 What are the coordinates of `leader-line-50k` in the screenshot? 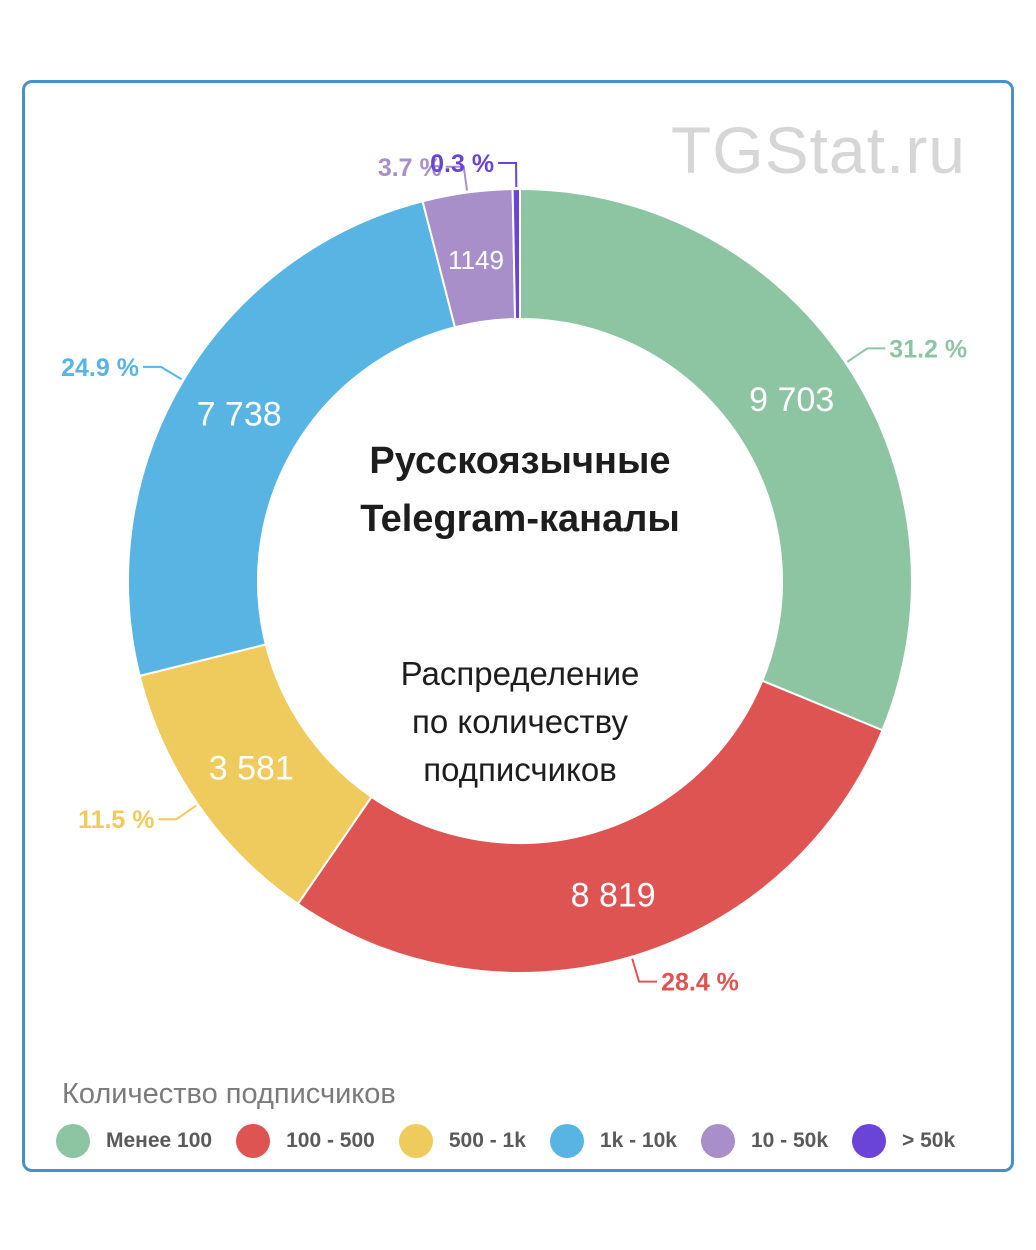 It's located at (508, 175).